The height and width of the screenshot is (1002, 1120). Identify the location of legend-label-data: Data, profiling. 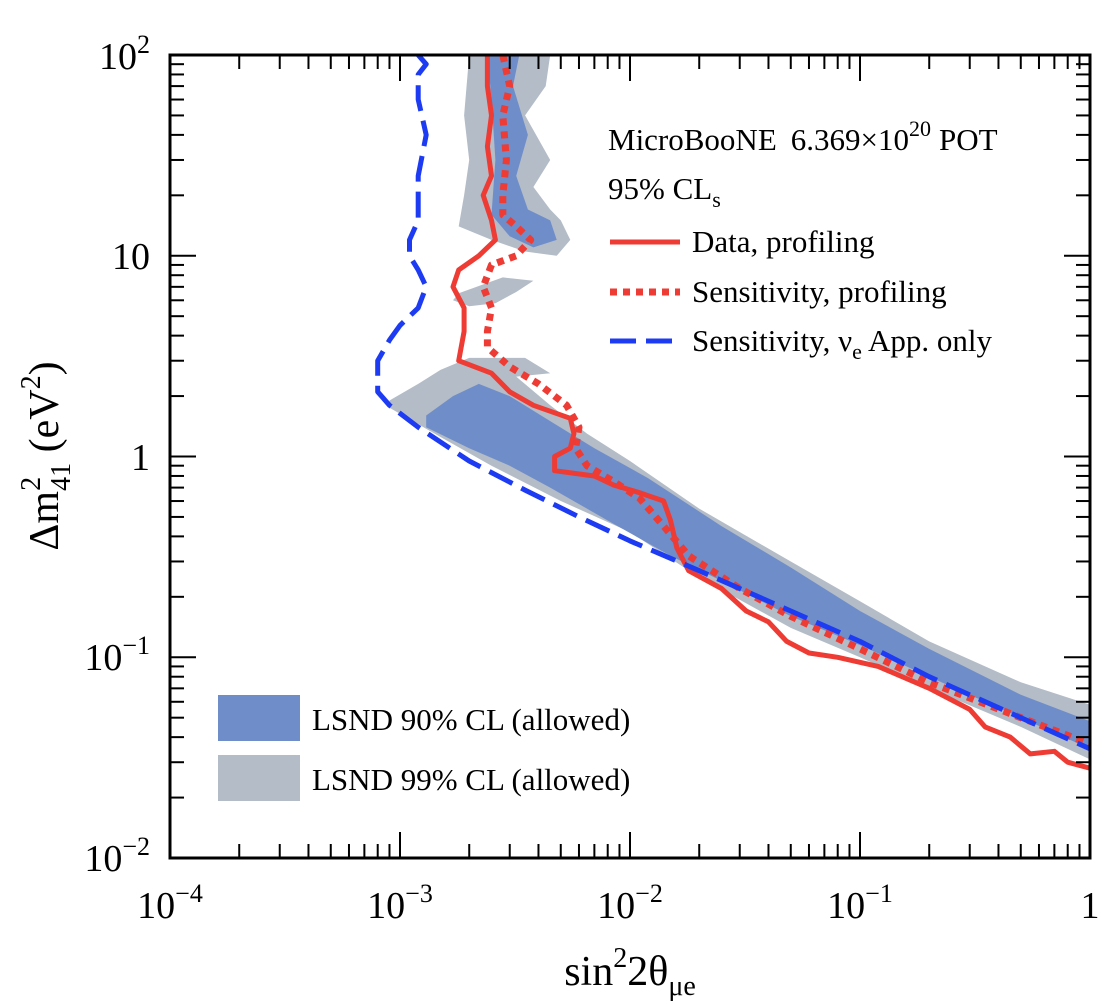
(783, 241).